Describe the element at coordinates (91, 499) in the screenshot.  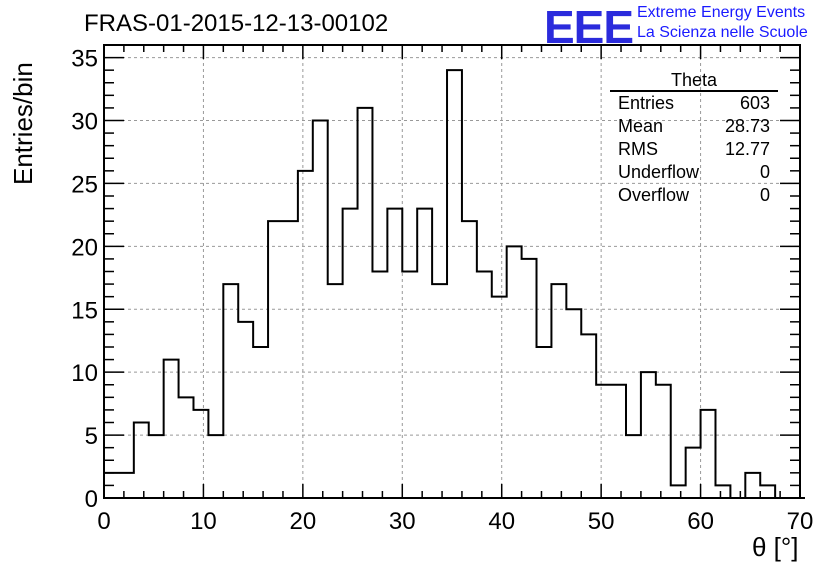
I see `y-tick-label: 0` at that location.